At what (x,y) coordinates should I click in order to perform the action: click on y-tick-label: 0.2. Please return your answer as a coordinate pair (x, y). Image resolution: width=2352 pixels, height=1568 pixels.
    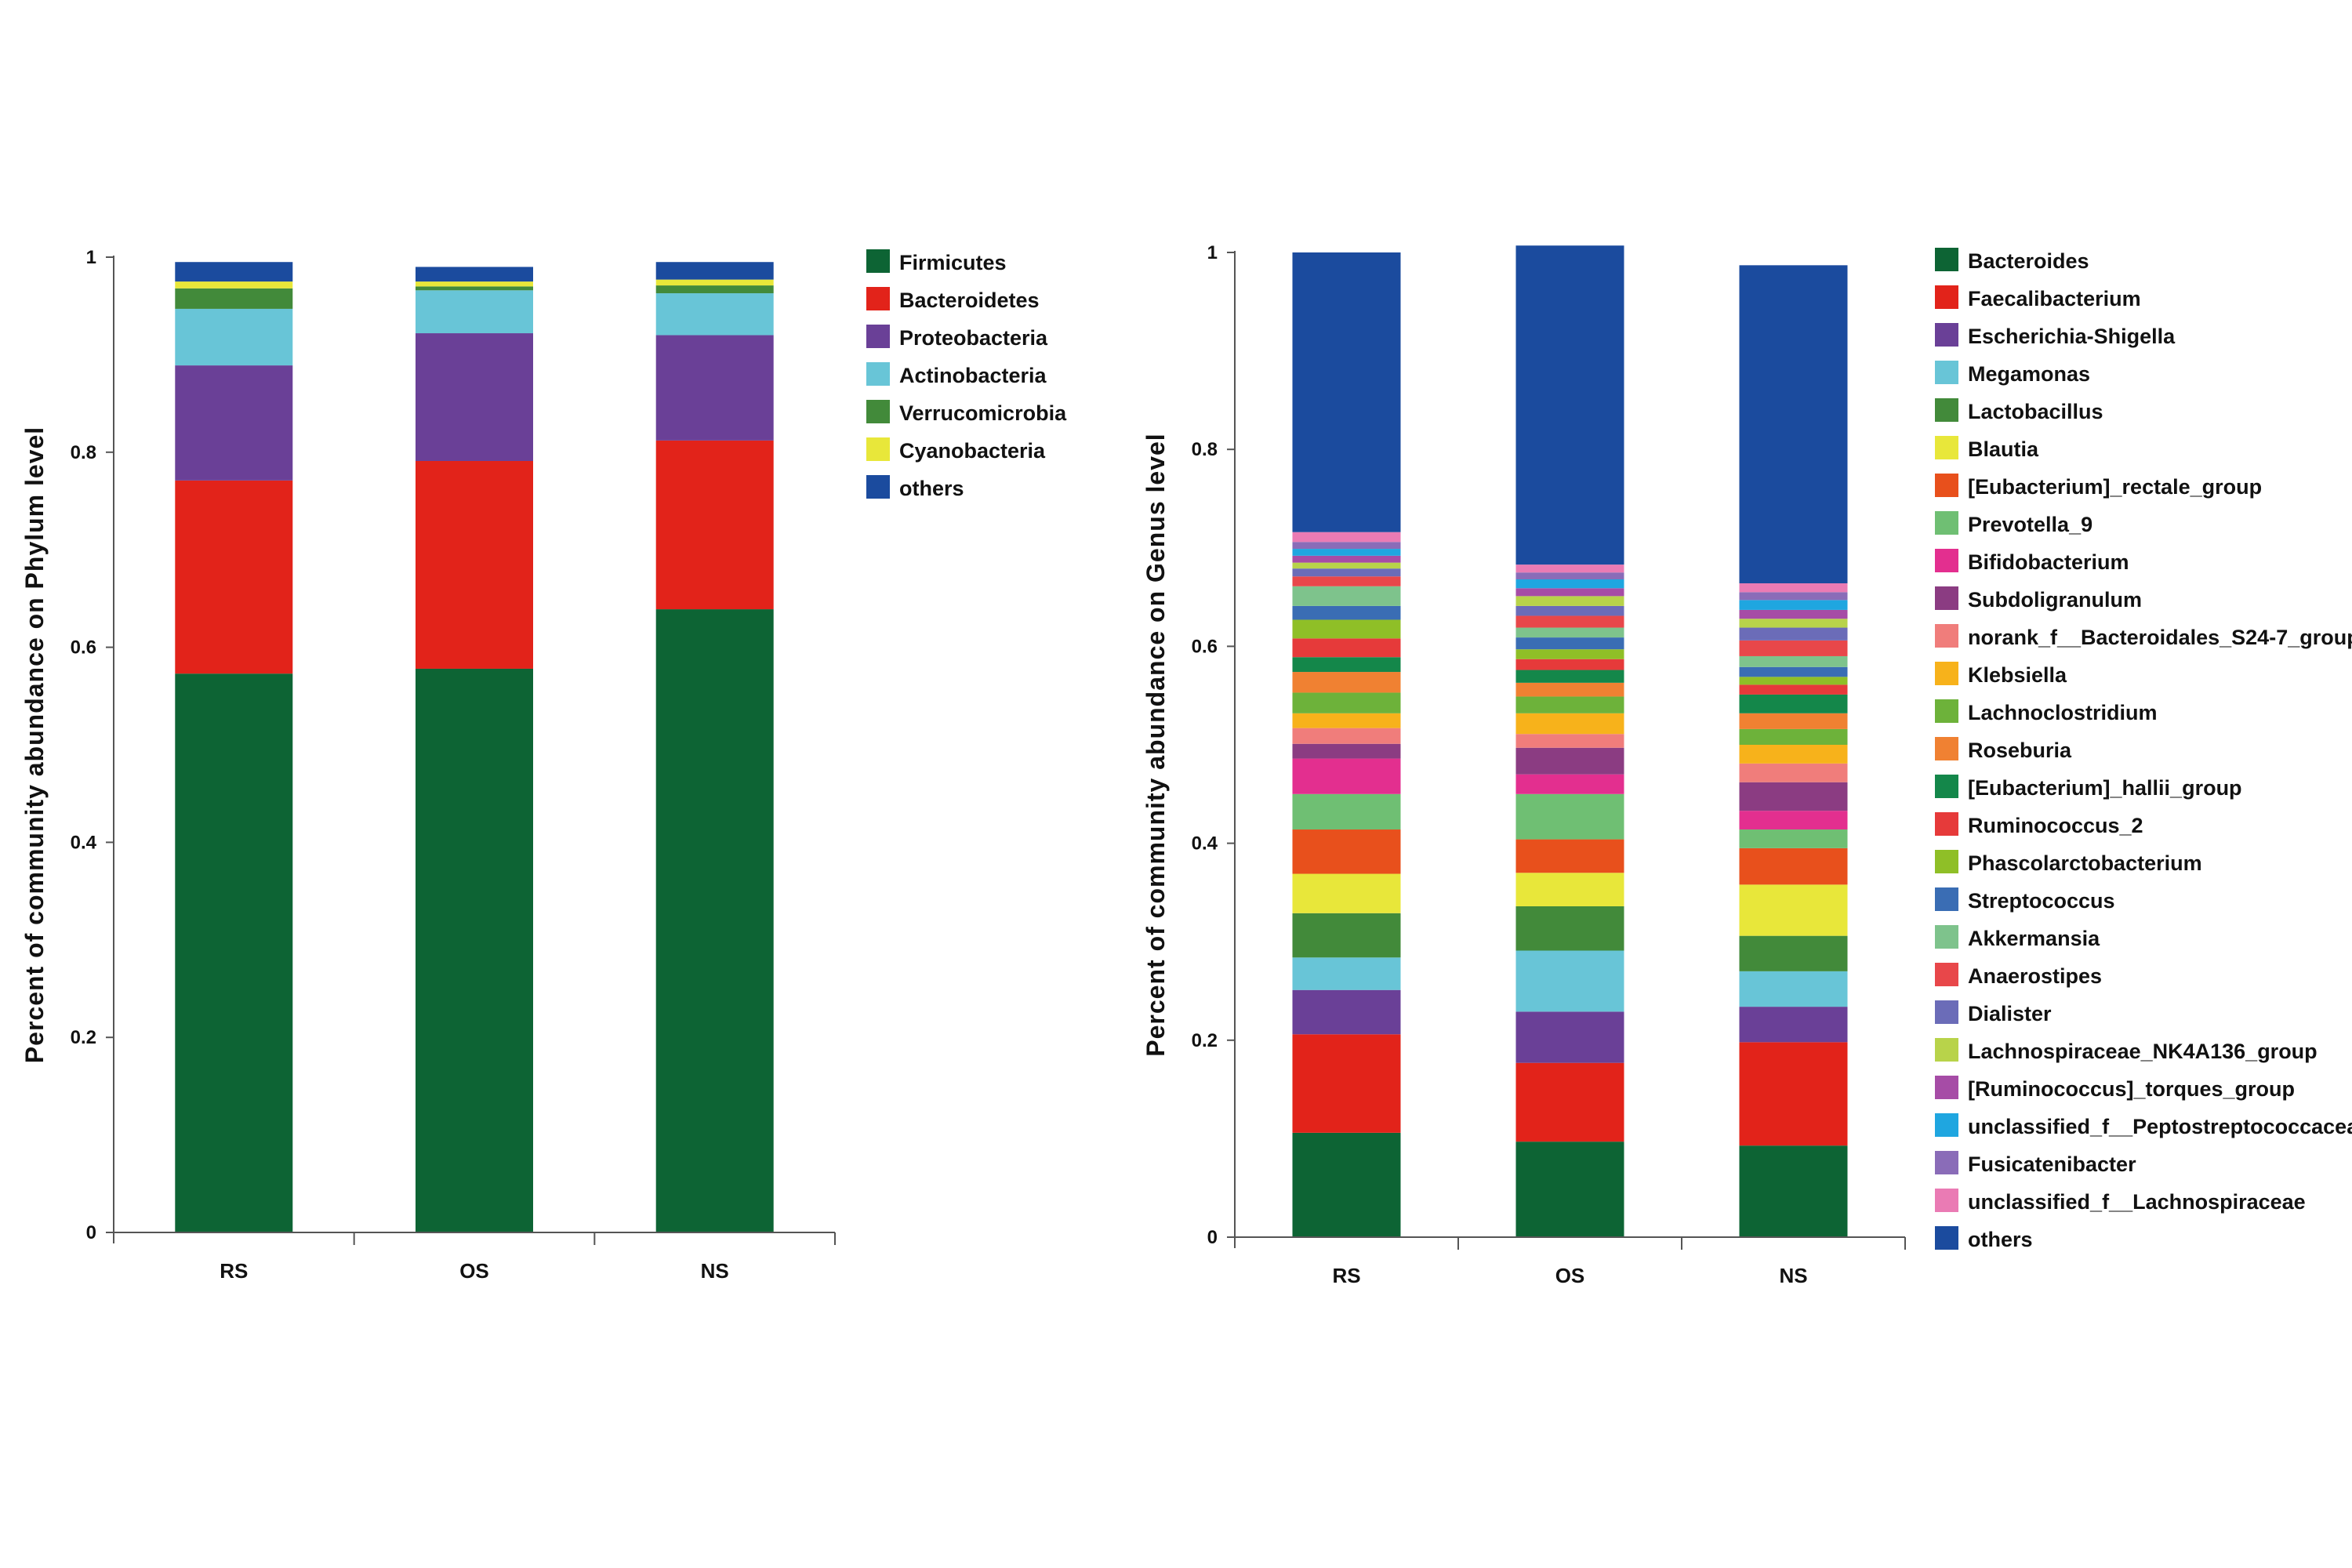
    Looking at the image, I should click on (1205, 1040).